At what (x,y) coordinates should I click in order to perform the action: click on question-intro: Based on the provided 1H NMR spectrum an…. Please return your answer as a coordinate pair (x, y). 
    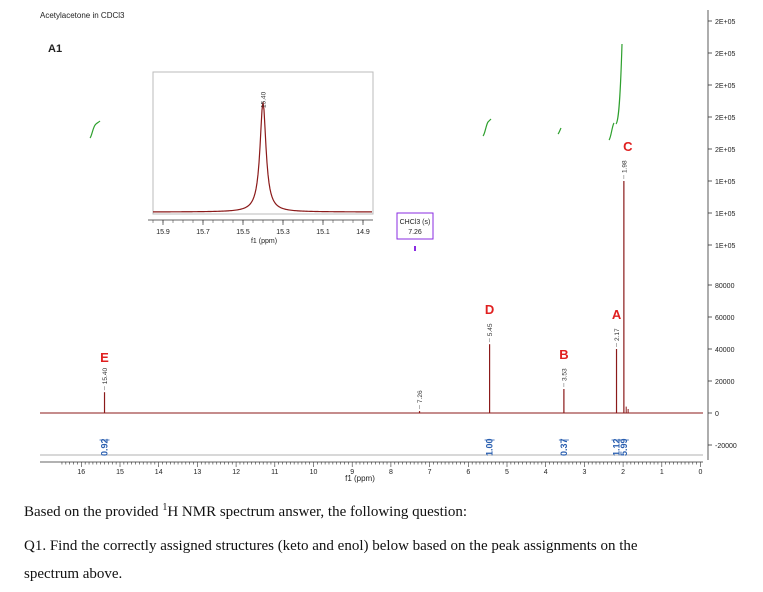
    Looking at the image, I should click on (245, 511).